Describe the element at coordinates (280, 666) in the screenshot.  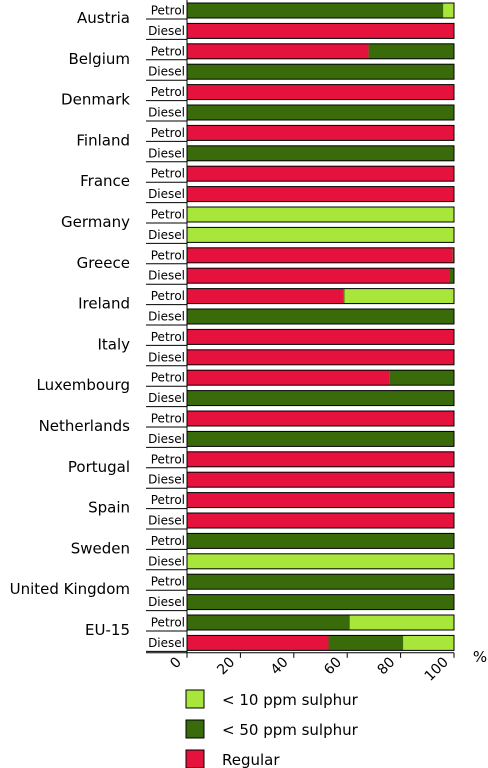
I see `x-tick-label: 40` at that location.